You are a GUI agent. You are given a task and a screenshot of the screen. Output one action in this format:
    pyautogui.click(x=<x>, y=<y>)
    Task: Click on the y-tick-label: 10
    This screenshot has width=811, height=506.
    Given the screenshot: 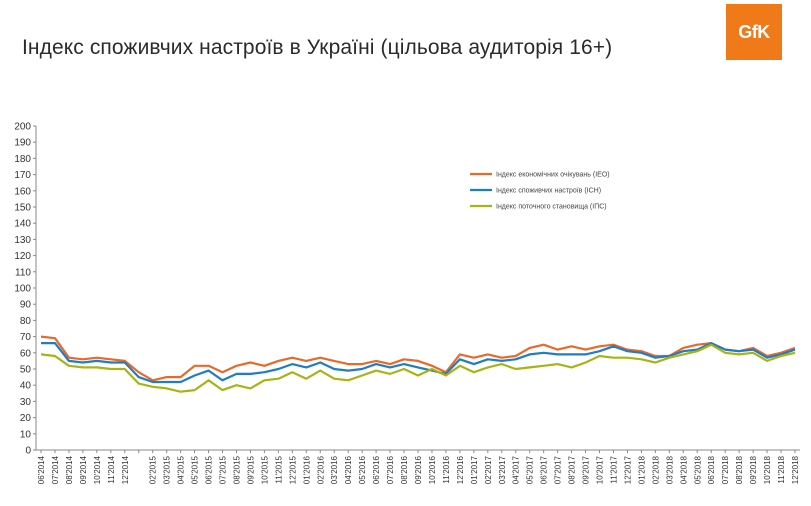 What is the action you would take?
    pyautogui.click(x=26, y=434)
    